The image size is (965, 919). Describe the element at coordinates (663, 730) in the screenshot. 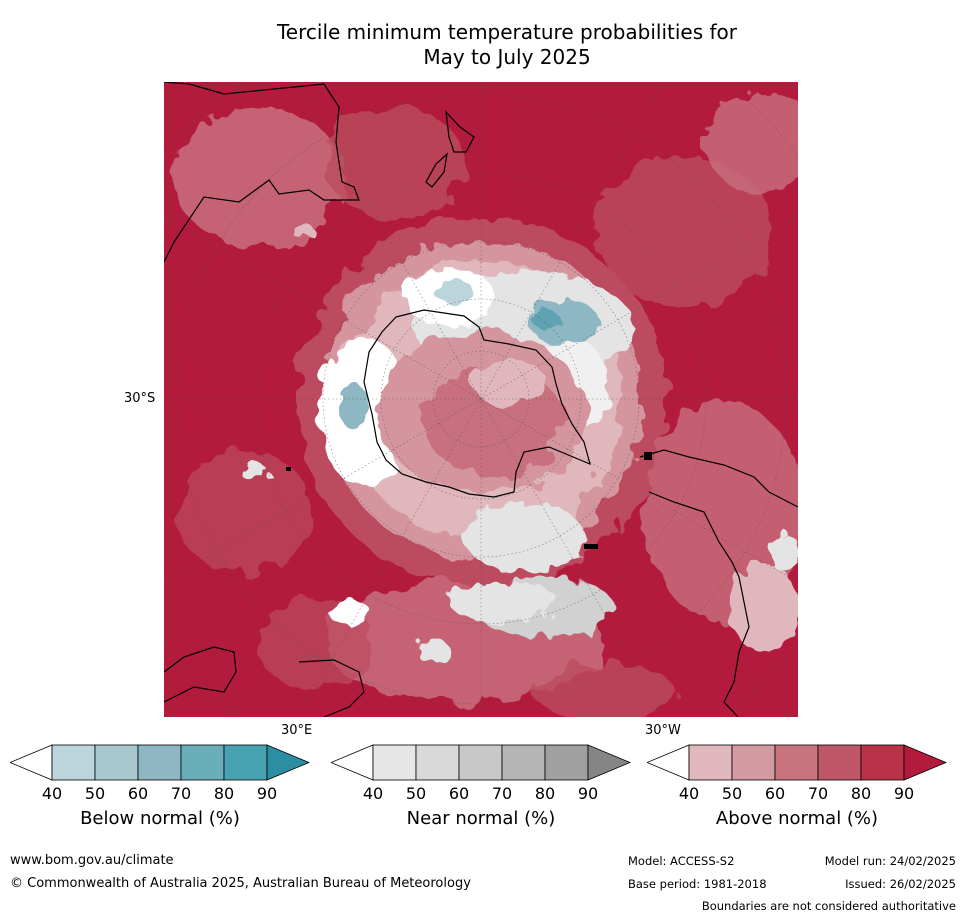

I see `lon-label-30w: 30°W` at that location.